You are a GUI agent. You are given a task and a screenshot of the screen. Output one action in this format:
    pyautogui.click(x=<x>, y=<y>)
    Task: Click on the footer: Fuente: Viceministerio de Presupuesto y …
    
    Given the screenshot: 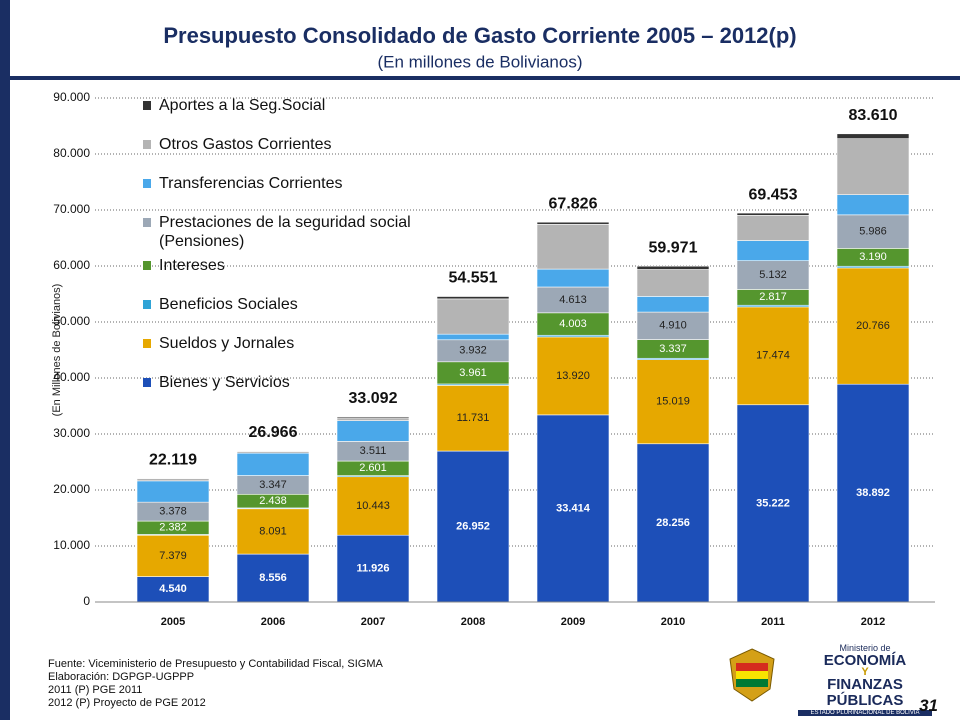 What is the action you would take?
    pyautogui.click(x=215, y=684)
    